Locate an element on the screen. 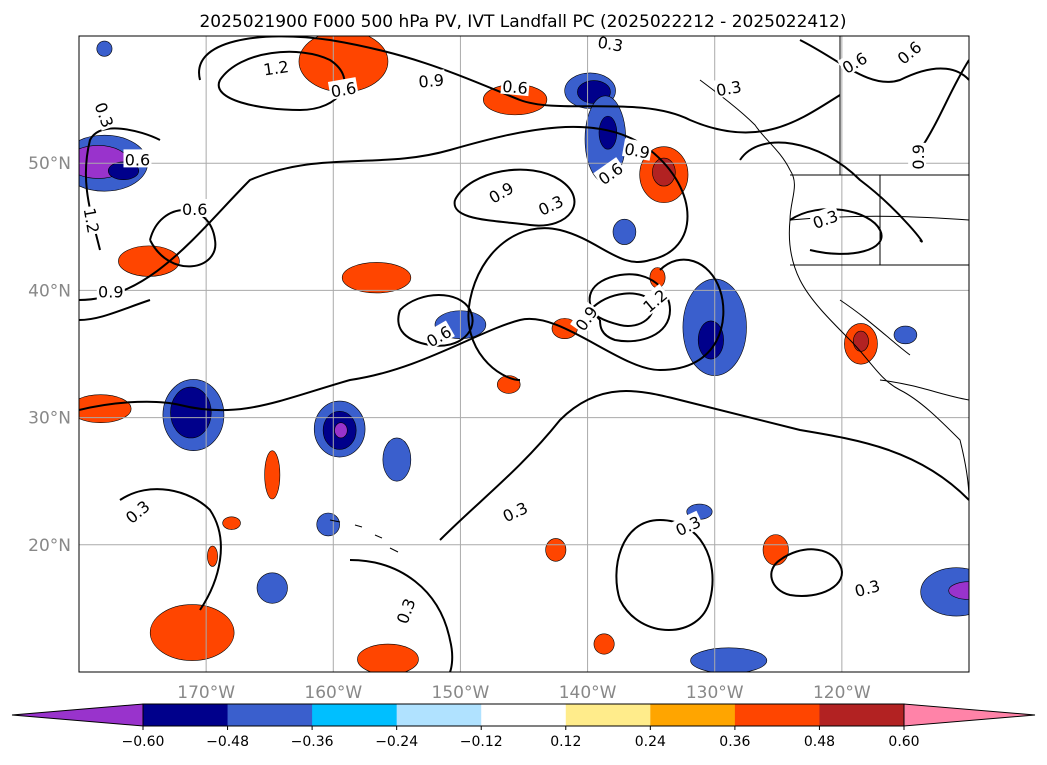 This screenshot has width=1047, height=765. contour-label: 1.2 is located at coordinates (91, 220).